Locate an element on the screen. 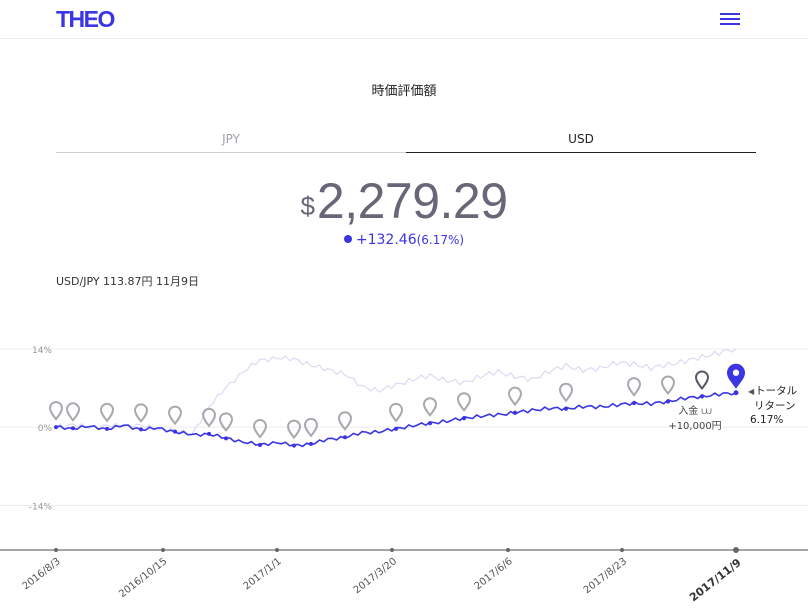  x-tick-label: 2017/3/20 is located at coordinates (375, 576).